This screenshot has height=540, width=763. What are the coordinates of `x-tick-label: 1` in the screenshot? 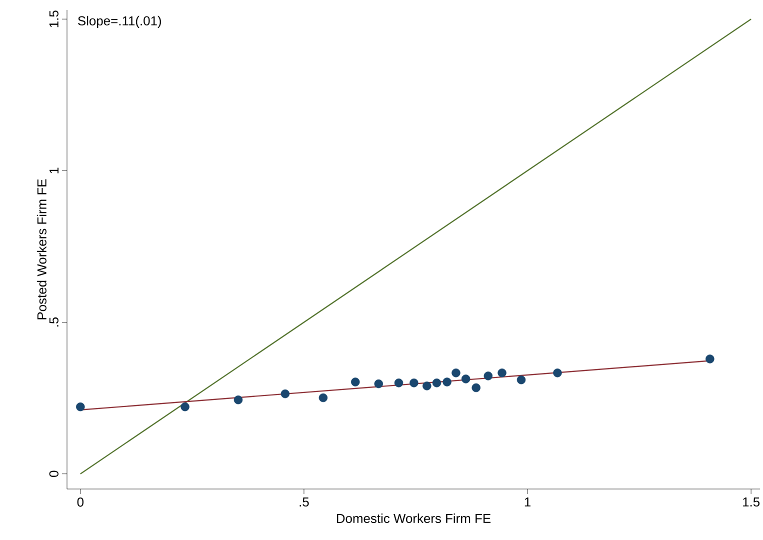 It's located at (527, 502).